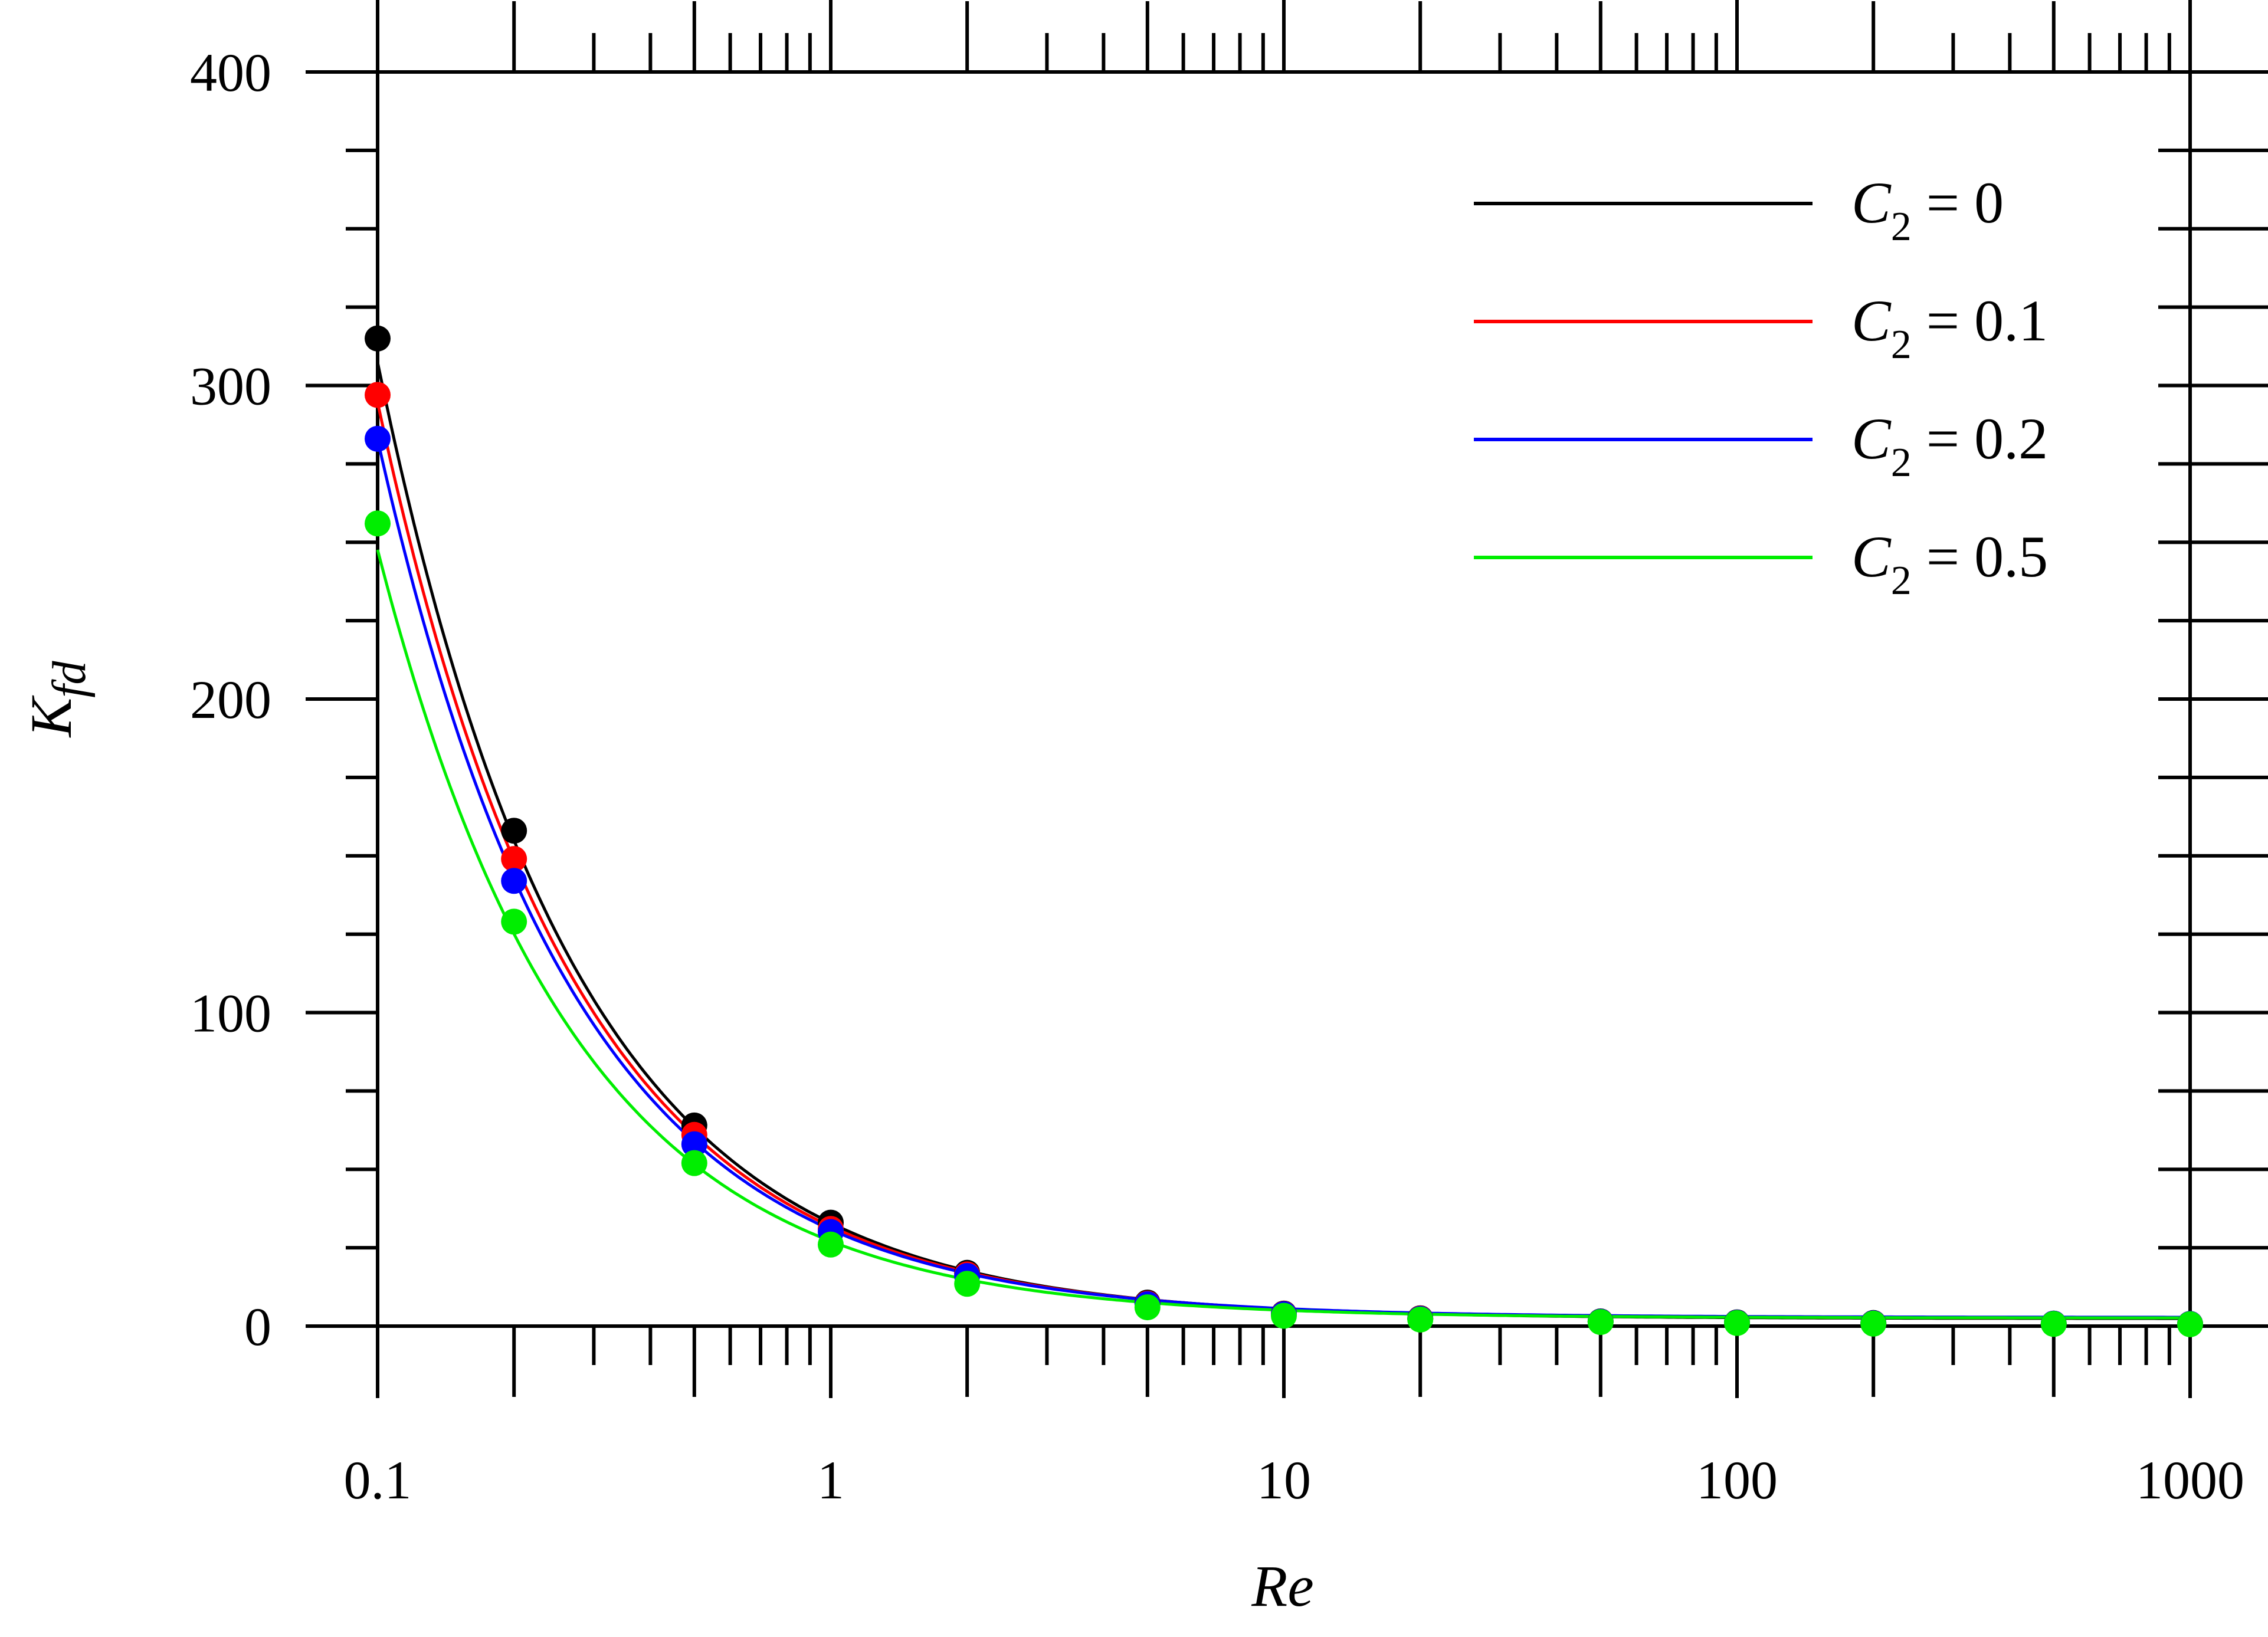  Describe the element at coordinates (1949, 445) in the screenshot. I see `legend-label-2: C2 = 0.2` at that location.